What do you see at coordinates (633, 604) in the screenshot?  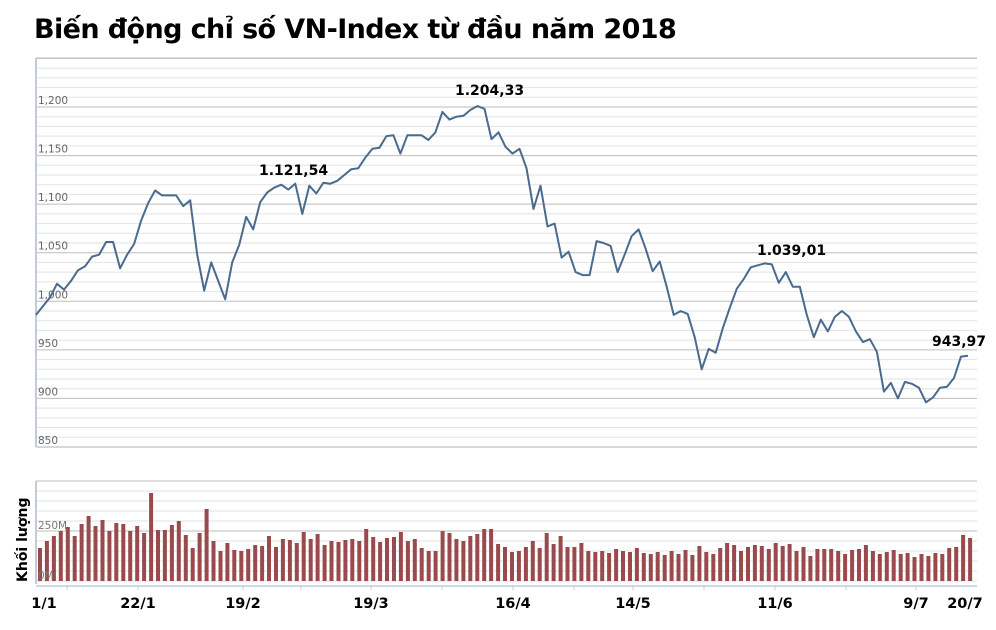 I see `x-tick-label: 14/5` at bounding box center [633, 604].